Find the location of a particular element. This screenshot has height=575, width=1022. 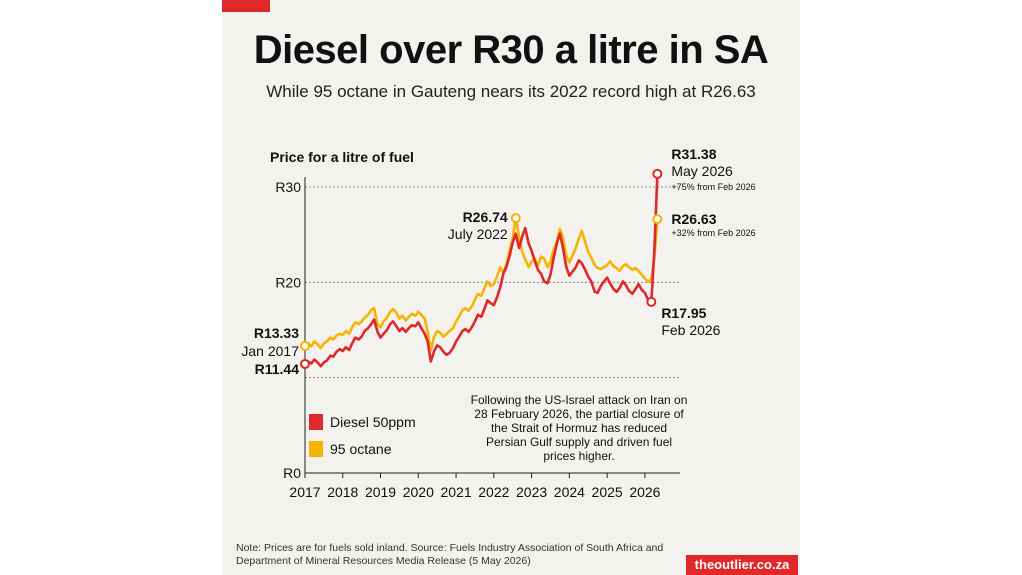

y-axis-label: Price for a litre of fuel is located at coordinates (342, 157).